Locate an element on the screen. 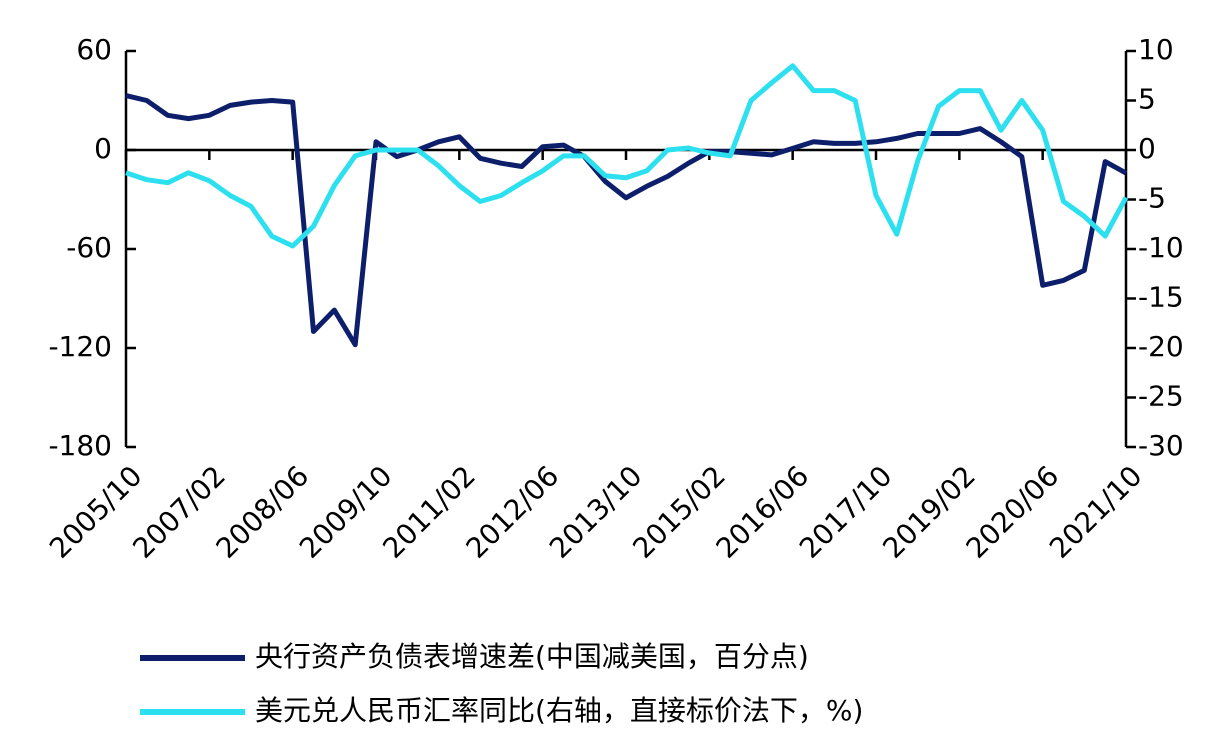  y2-tick-label: -20 is located at coordinates (1161, 346).